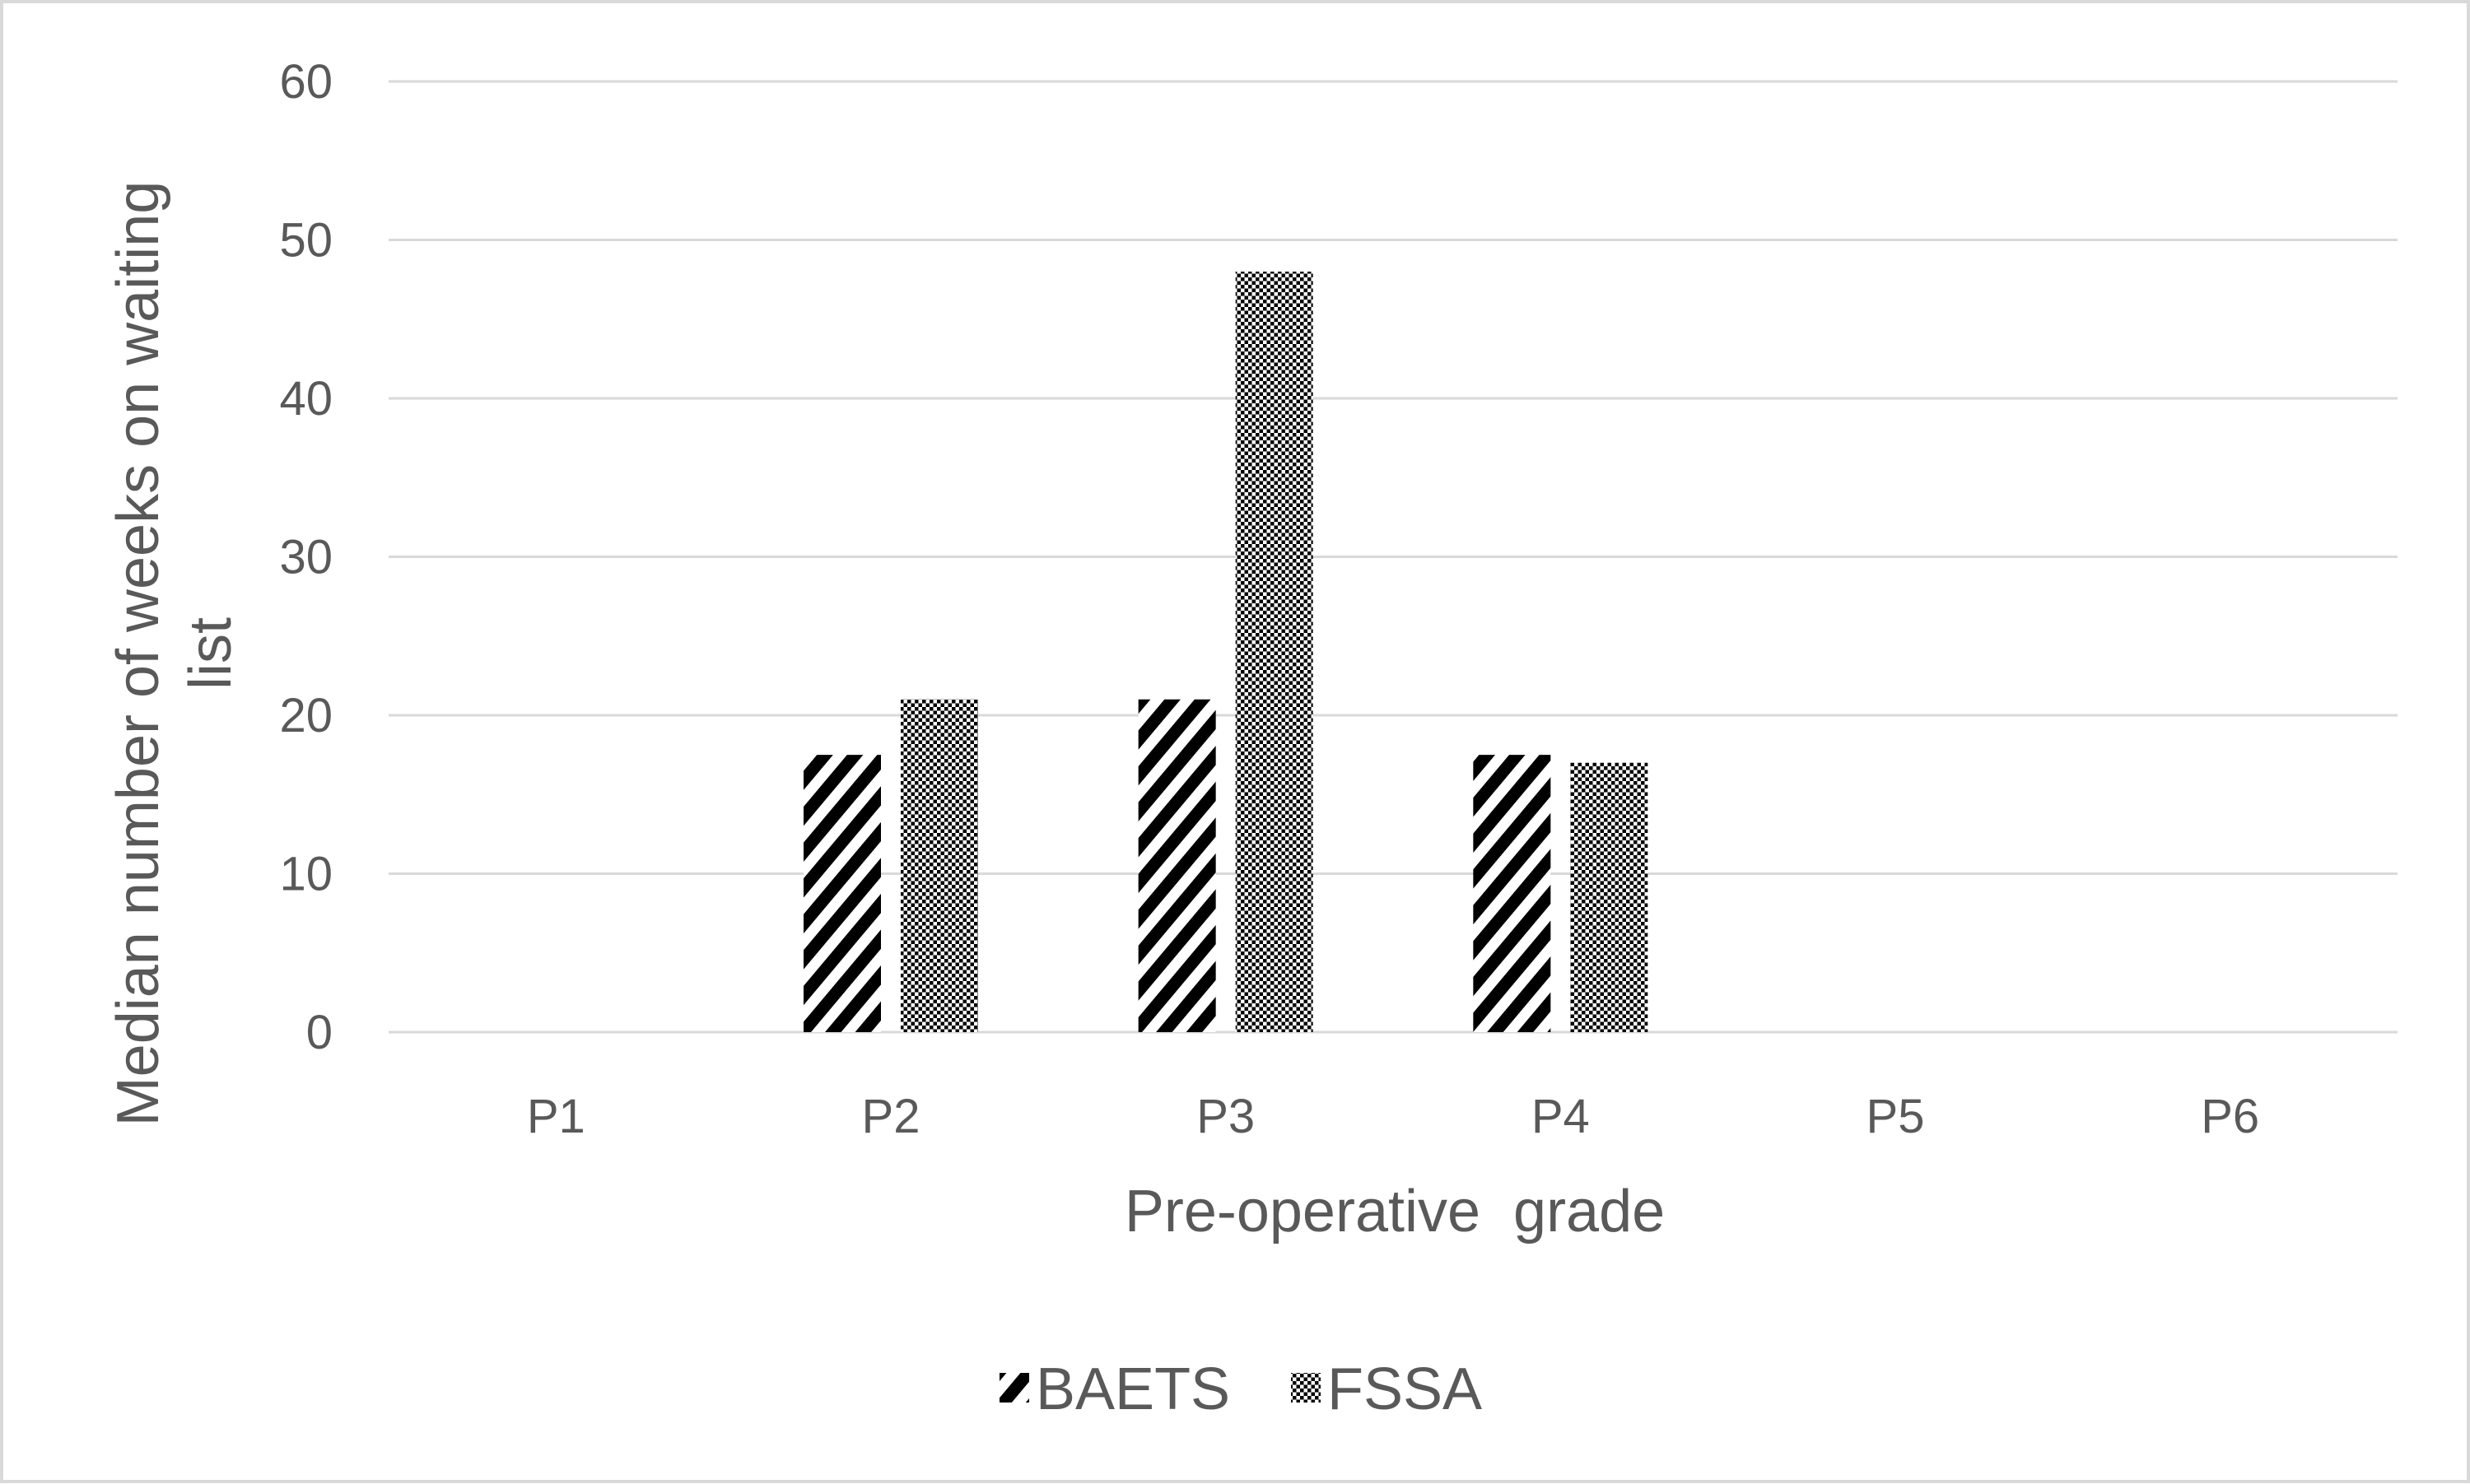 The height and width of the screenshot is (1484, 2470). Describe the element at coordinates (211, 653) in the screenshot. I see `y-axis-title-line-2: list` at that location.